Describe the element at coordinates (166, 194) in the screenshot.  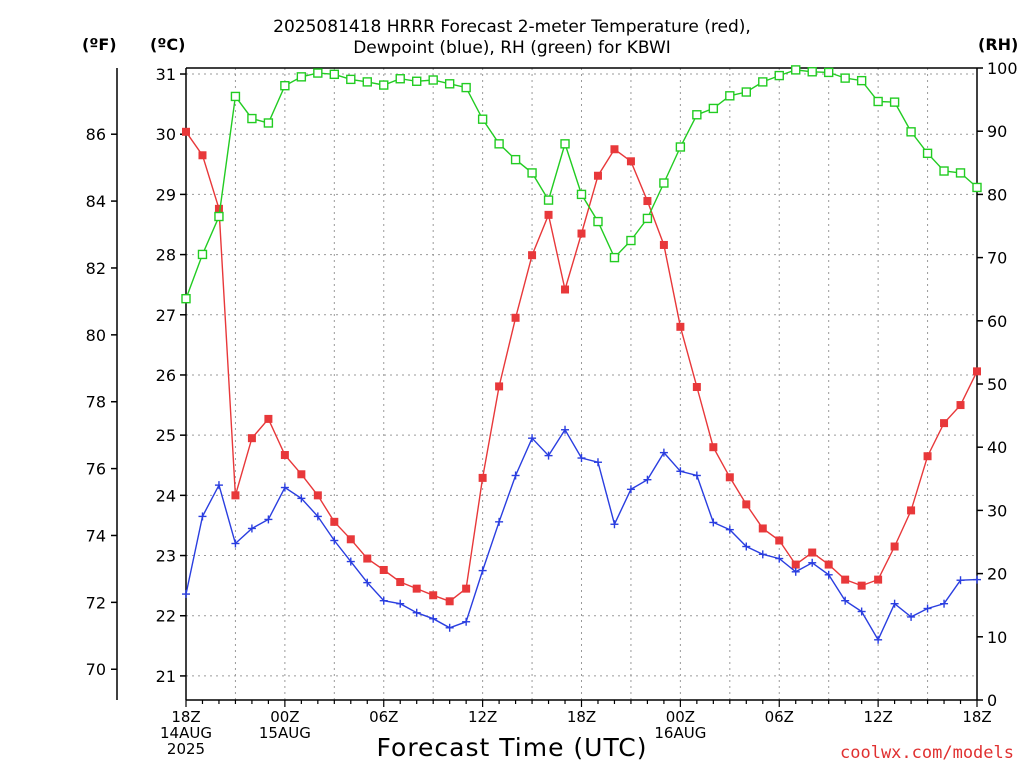
I see `celsius-tick-label: 29` at that location.